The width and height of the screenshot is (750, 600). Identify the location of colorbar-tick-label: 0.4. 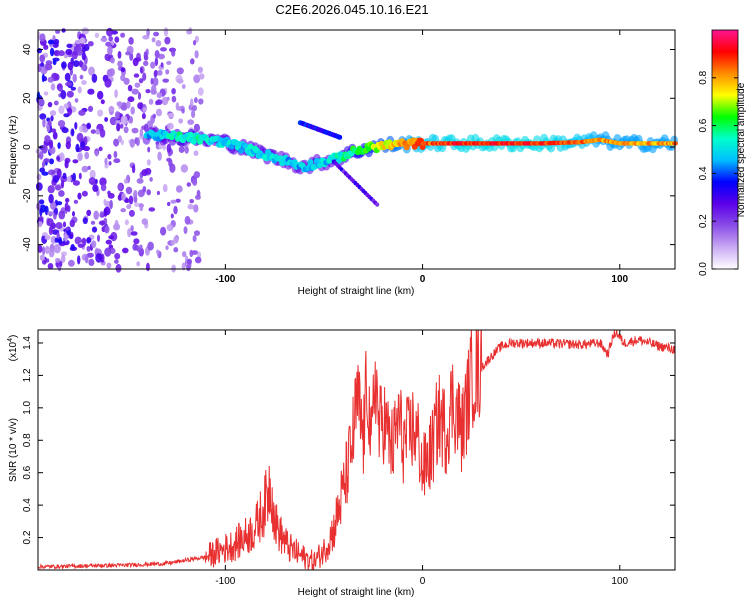
(703, 173).